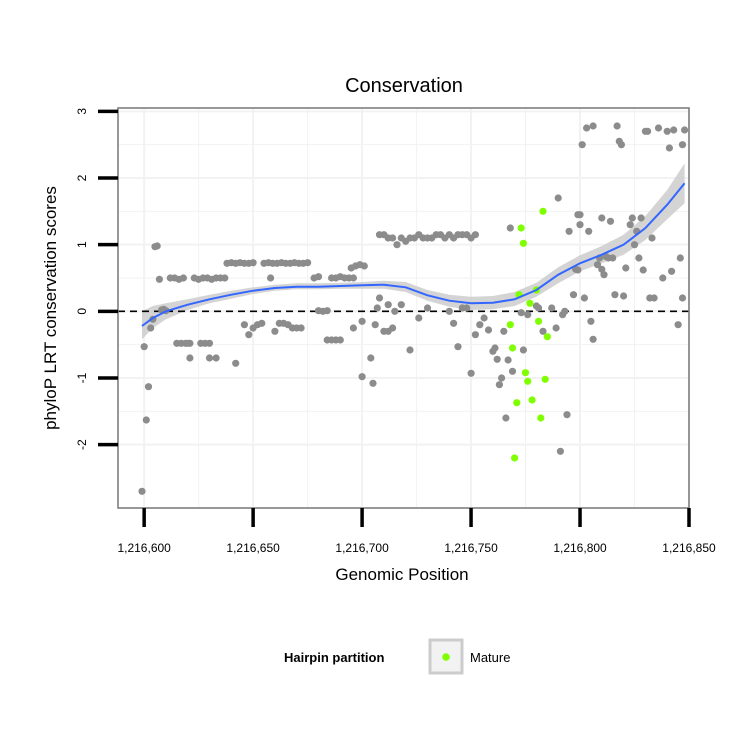 The width and height of the screenshot is (750, 750). Describe the element at coordinates (82, 444) in the screenshot. I see `y-tick-label: -2` at that location.